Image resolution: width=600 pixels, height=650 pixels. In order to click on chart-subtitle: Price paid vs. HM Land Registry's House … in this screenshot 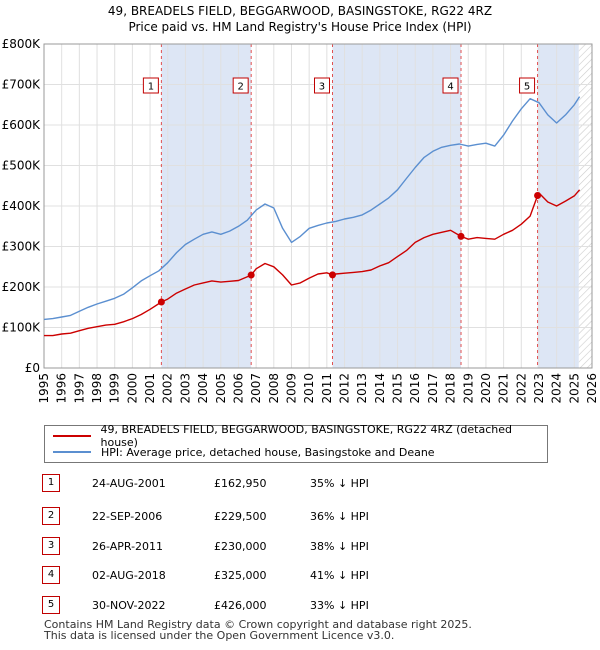, I will do `click(300, 27)`.